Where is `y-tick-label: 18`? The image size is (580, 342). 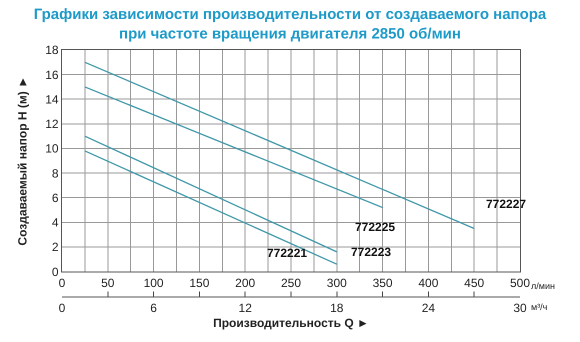 y-tick-label: 18 is located at coordinates (52, 50).